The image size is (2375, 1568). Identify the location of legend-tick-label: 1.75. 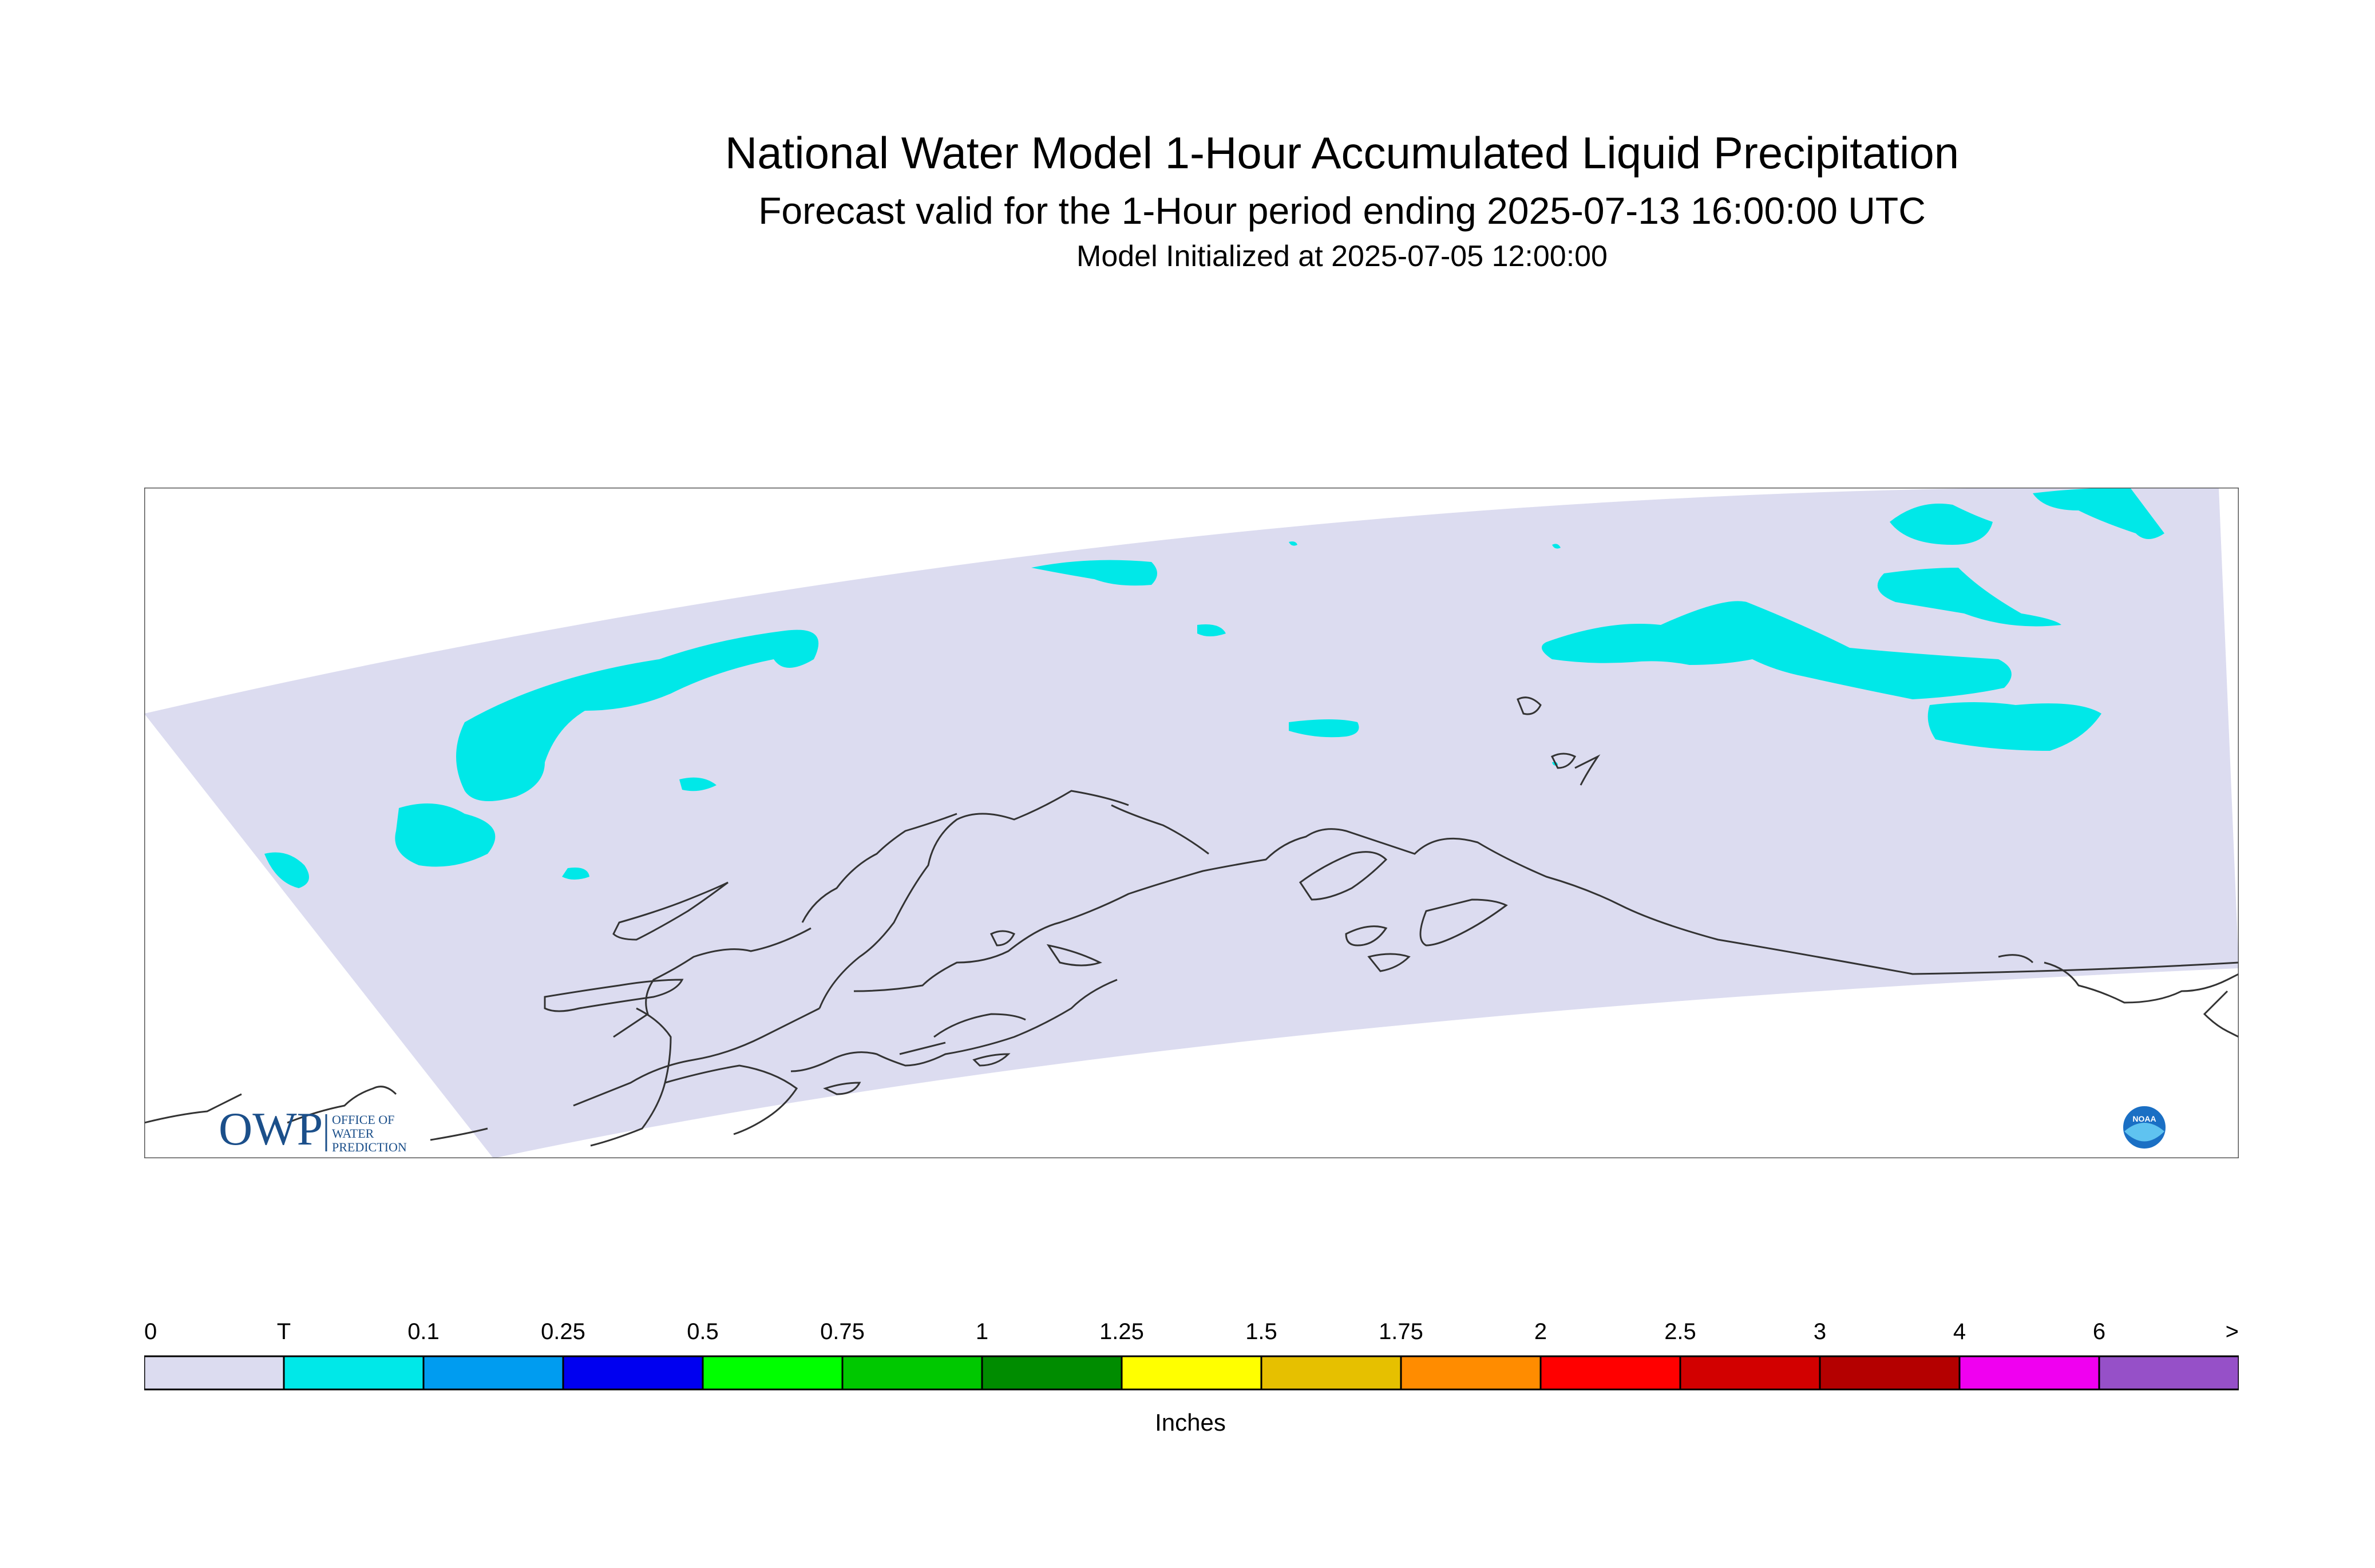
(1401, 1331).